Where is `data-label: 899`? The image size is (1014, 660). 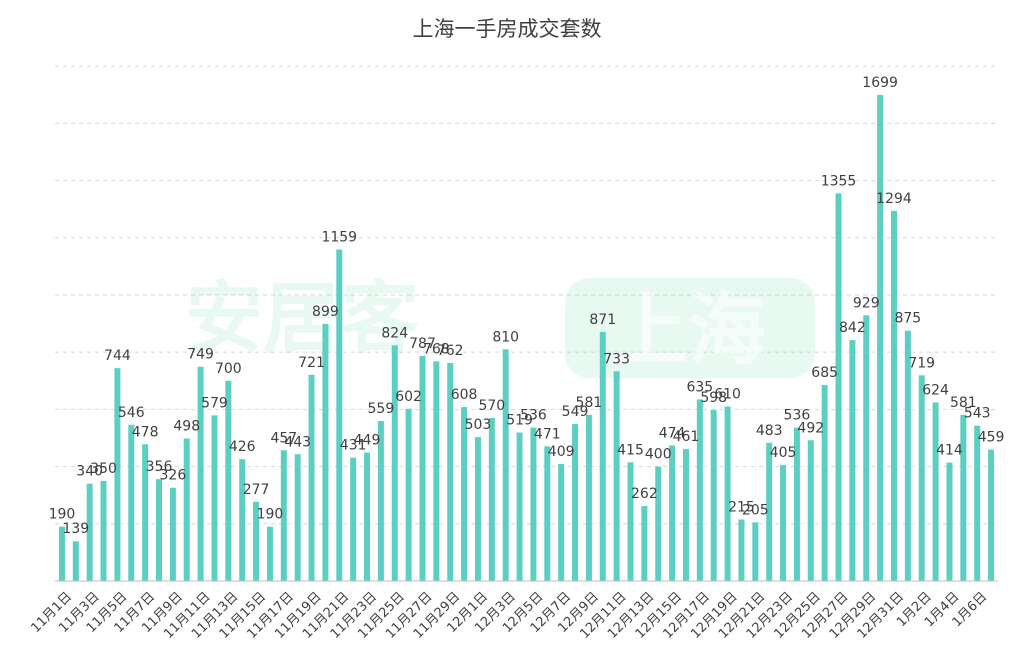 data-label: 899 is located at coordinates (325, 312).